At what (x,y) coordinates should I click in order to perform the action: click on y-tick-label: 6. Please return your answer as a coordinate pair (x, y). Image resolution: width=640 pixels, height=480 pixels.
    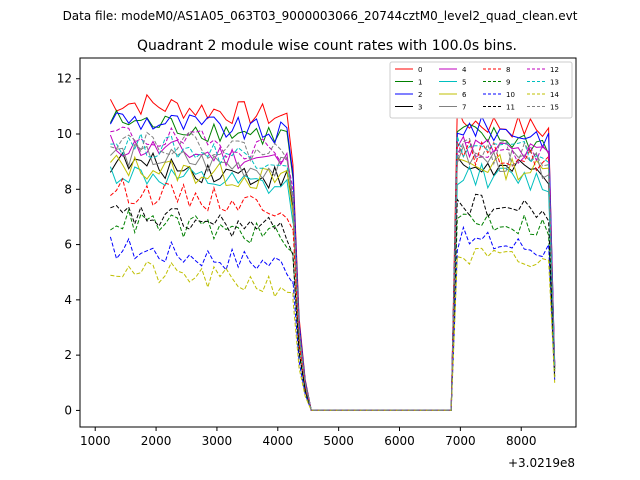
    Looking at the image, I should click on (68, 245).